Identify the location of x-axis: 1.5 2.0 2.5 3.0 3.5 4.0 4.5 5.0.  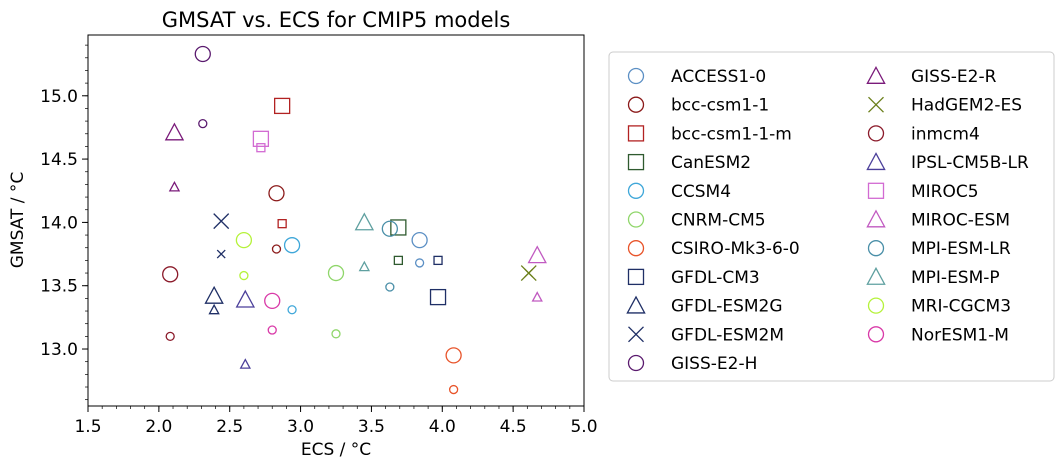
(336, 421).